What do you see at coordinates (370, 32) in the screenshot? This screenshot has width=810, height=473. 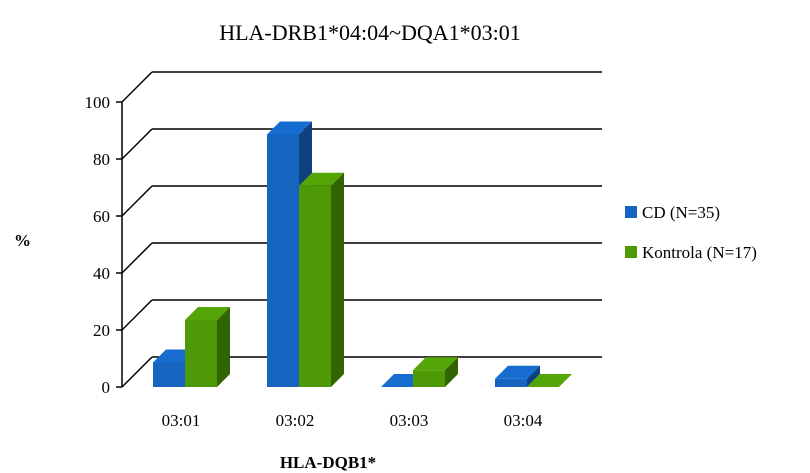 I see `chart-title: HLA-DRB1*04:04~DQA1*03:01` at bounding box center [370, 32].